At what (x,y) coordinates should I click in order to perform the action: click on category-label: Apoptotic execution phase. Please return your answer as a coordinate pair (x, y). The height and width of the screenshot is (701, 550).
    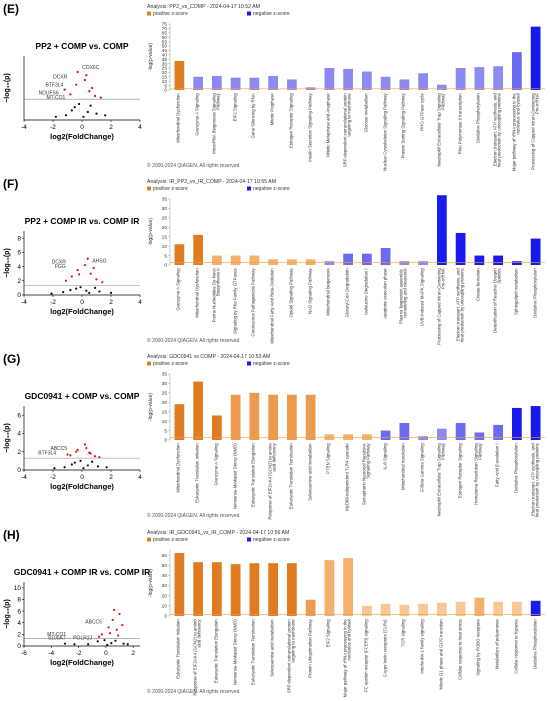
    Looking at the image, I should click on (385, 293).